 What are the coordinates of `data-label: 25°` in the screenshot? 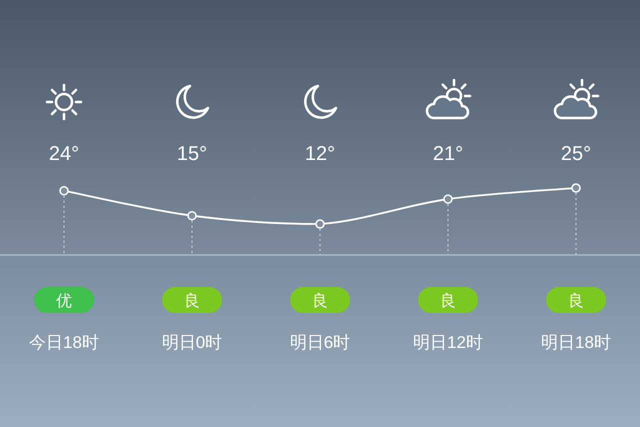 It's located at (576, 154).